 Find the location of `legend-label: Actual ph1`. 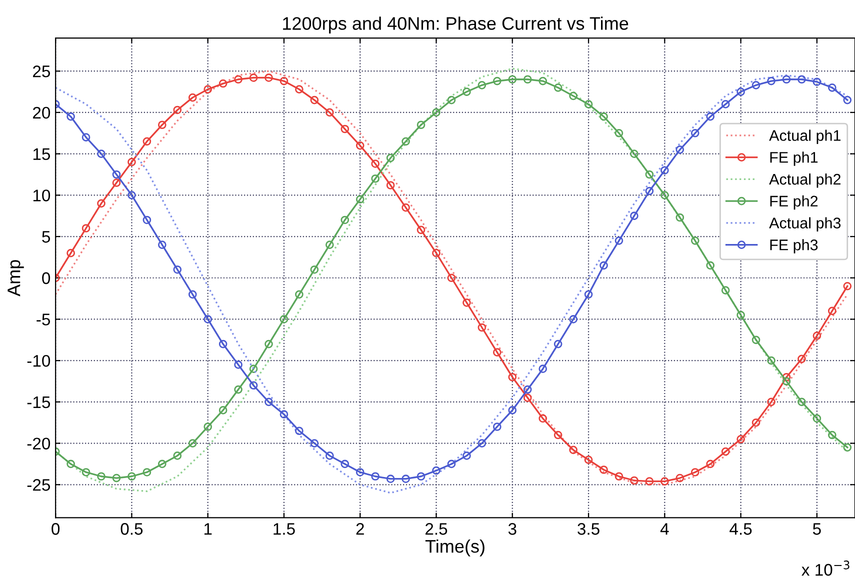

legend-label: Actual ph1 is located at coordinates (805, 137).